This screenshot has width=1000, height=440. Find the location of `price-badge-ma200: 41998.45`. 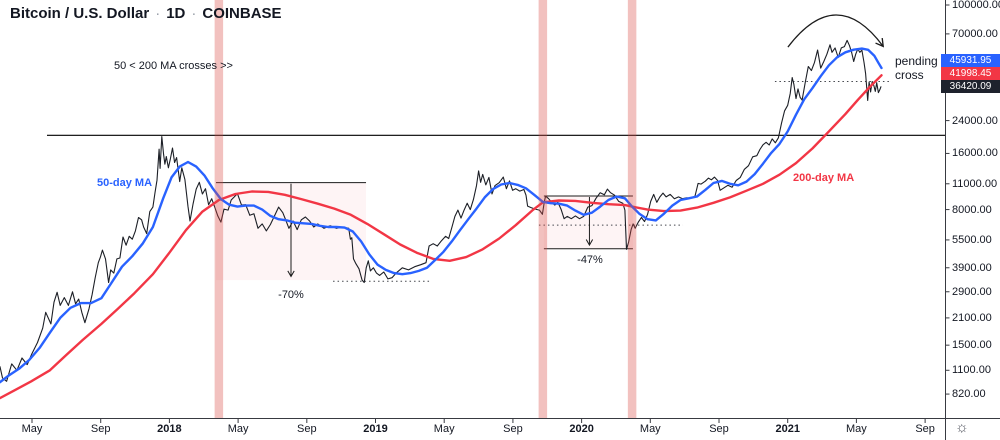

price-badge-ma200: 41998.45 is located at coordinates (970, 74).